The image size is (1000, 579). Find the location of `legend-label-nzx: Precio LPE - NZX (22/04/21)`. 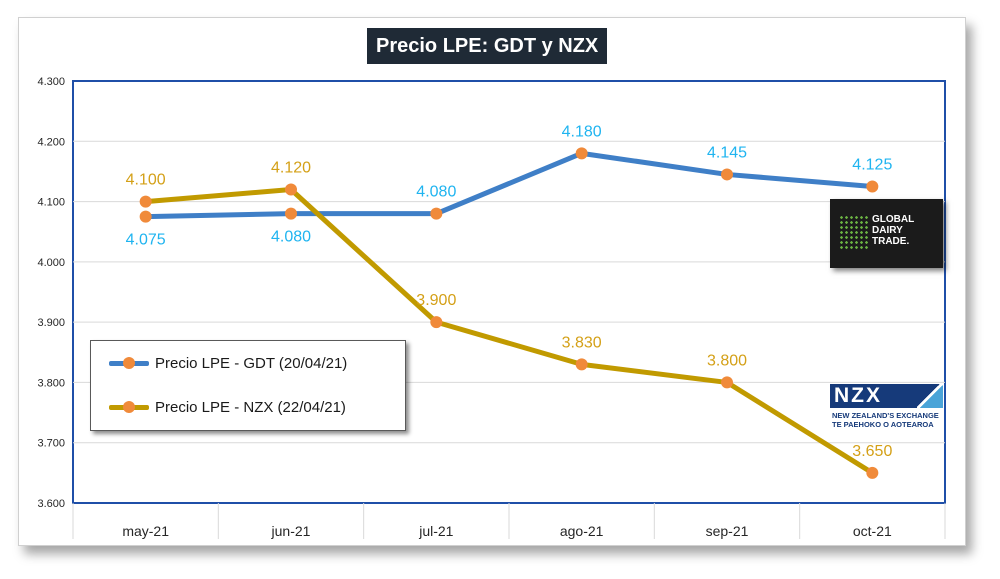

legend-label-nzx: Precio LPE - NZX (22/04/21) is located at coordinates (250, 407).